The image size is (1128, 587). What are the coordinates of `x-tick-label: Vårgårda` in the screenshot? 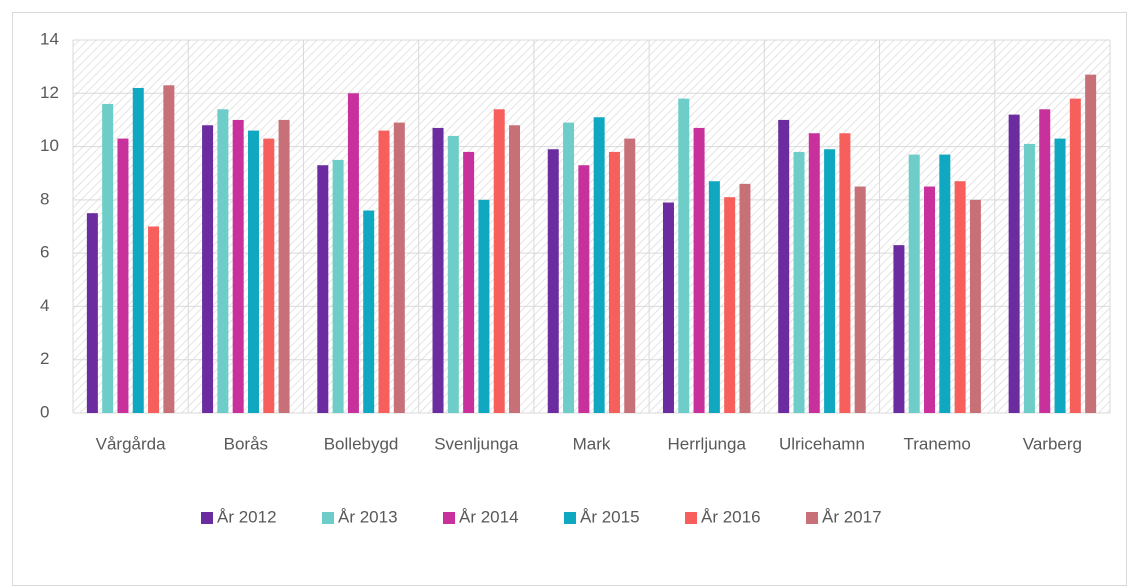 It's located at (131, 443).